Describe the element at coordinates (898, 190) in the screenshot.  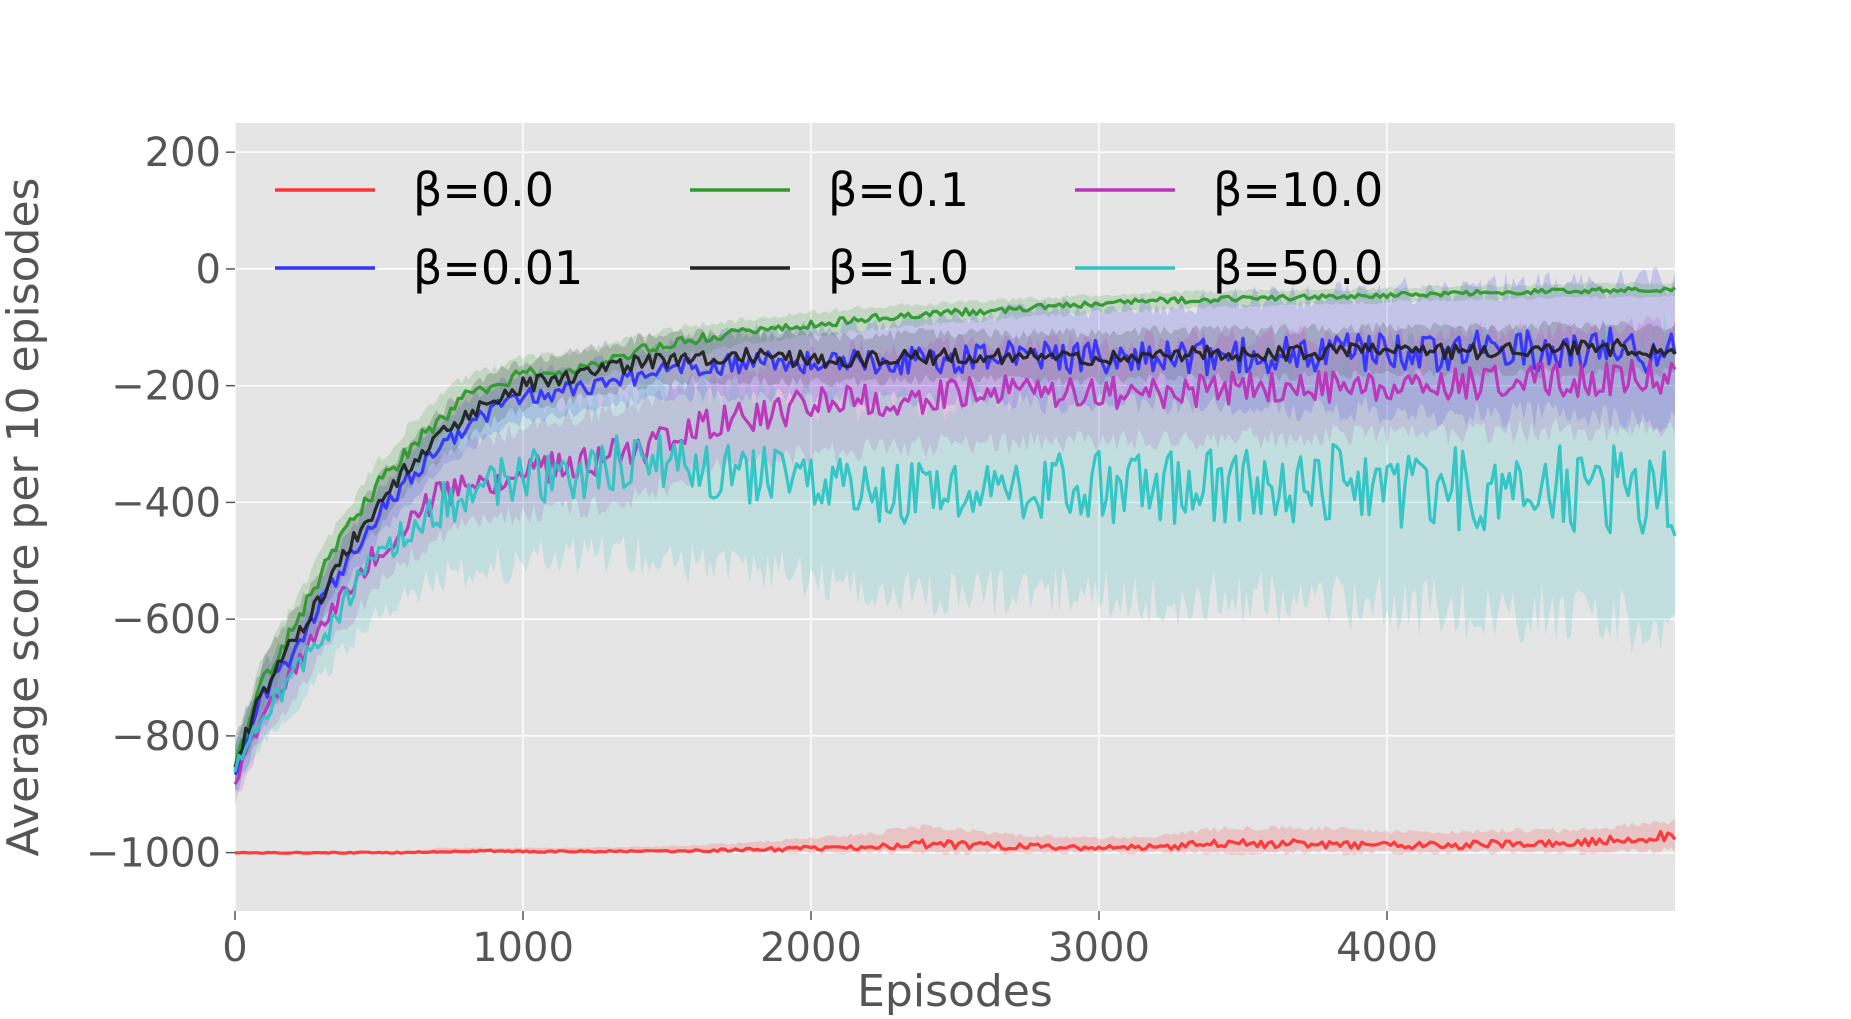
I see `legend-label-3: β=0.1` at that location.